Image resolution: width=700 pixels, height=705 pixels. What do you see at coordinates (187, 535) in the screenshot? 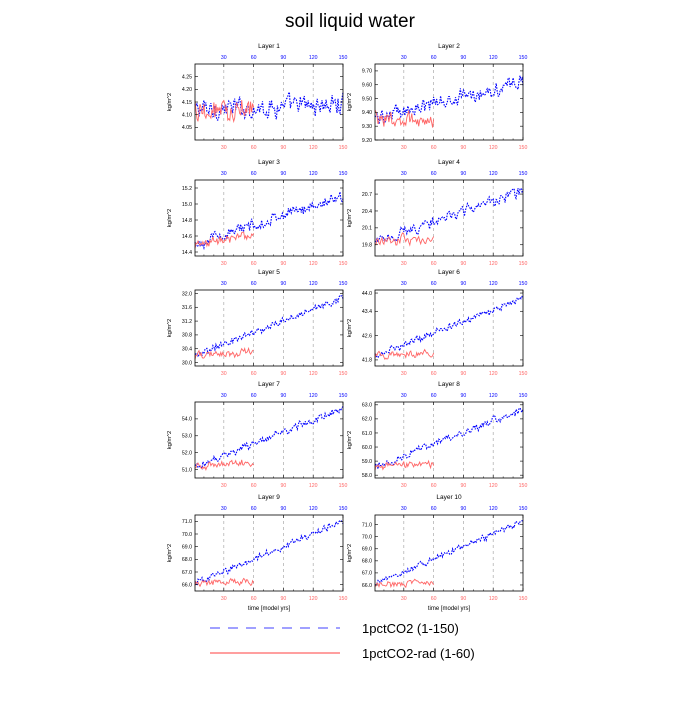
I see `y-tick-label: 70.0` at bounding box center [187, 535].